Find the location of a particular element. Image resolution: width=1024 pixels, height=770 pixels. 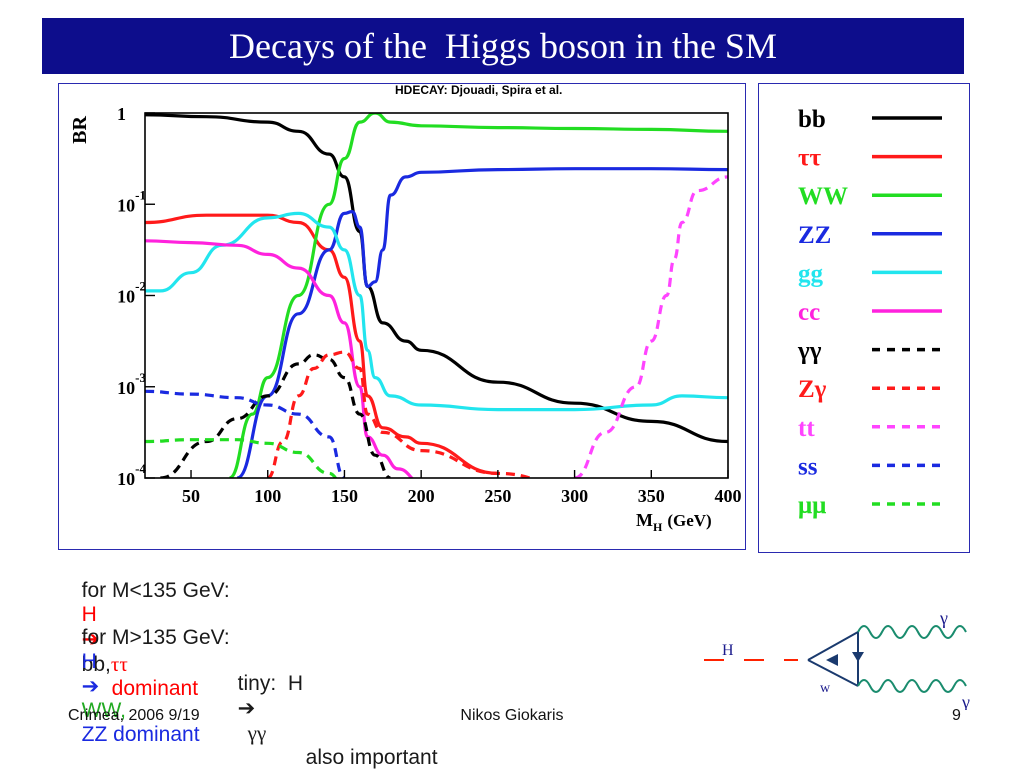

credit-label: HDECAY: Djouadi, Spira et al. is located at coordinates (479, 90).